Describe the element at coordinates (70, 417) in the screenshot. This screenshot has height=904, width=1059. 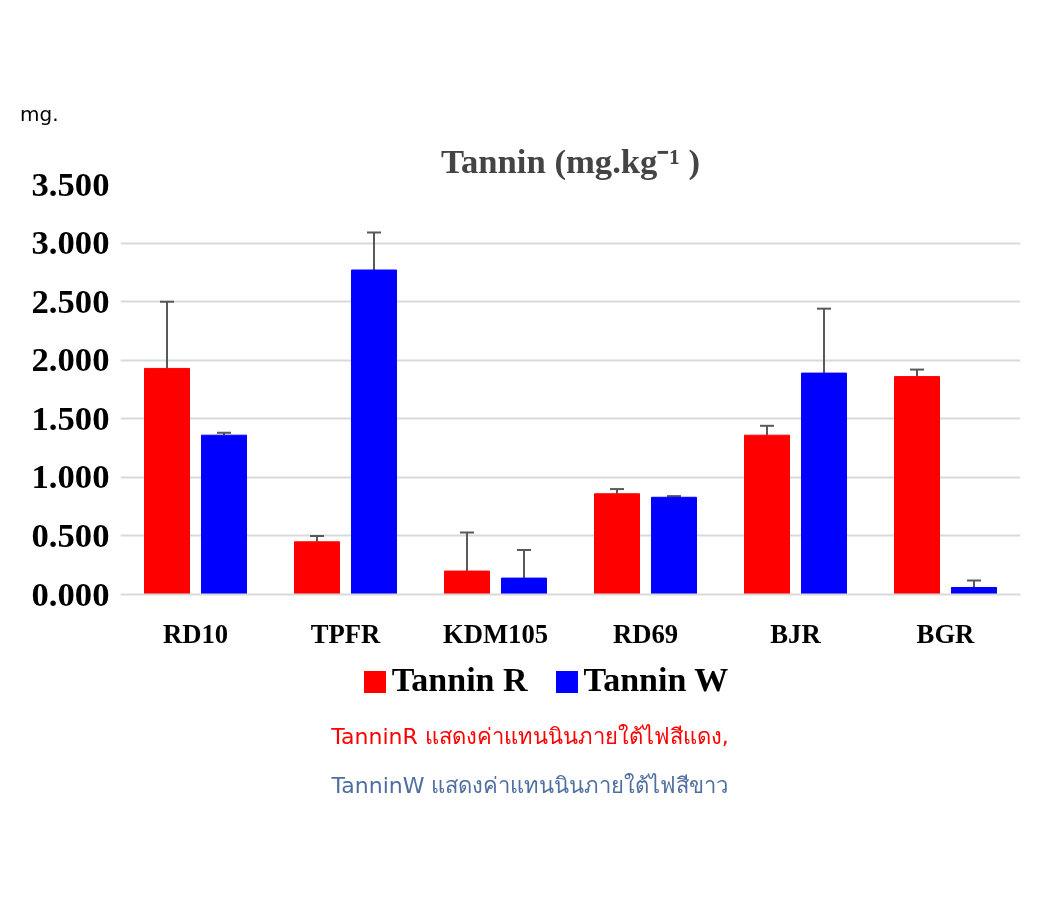
I see `y-tick-label: 1.500` at that location.